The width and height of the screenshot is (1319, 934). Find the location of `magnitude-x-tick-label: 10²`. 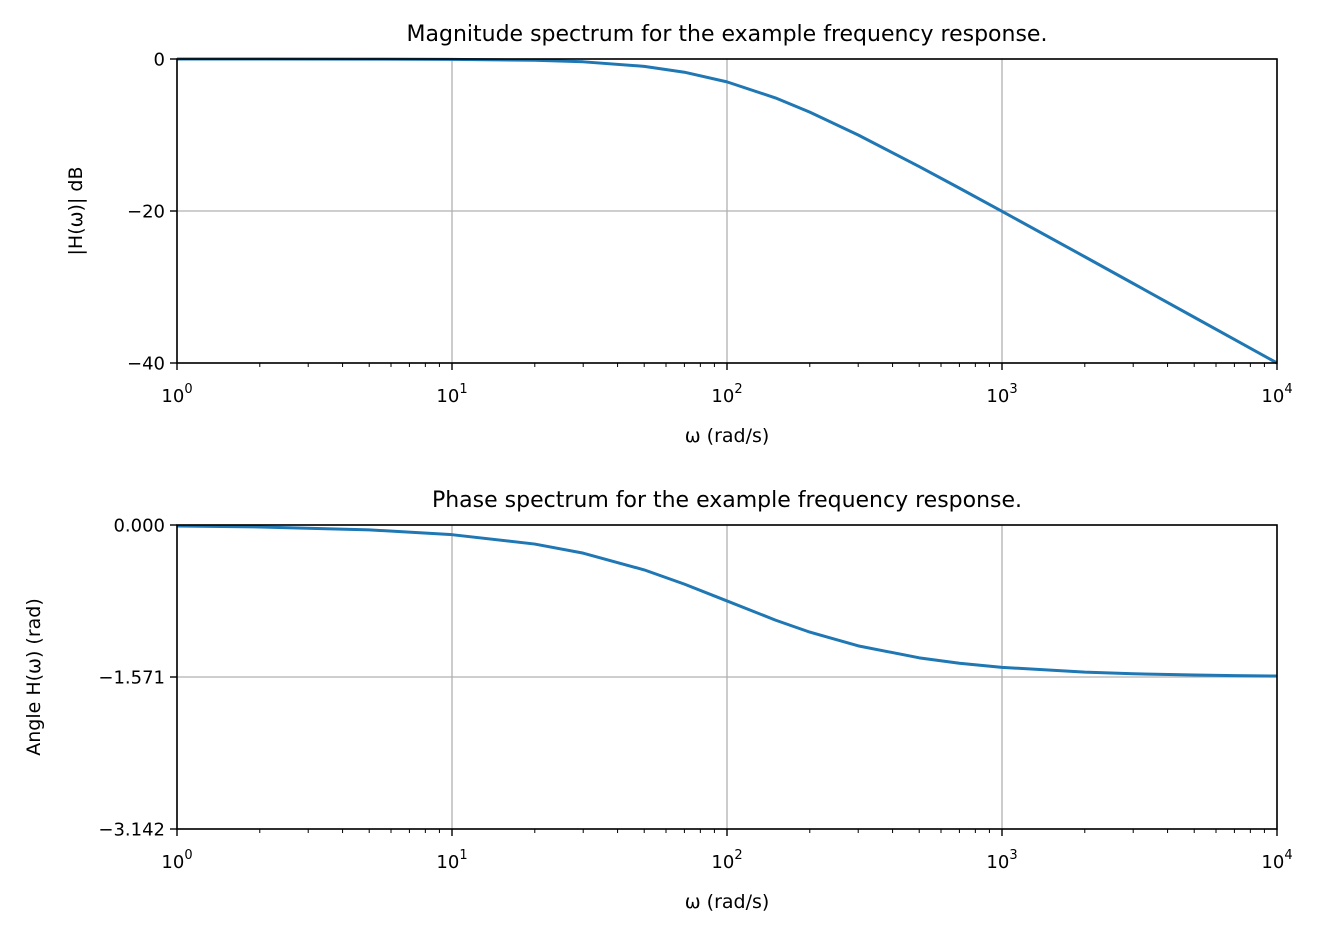

magnitude-x-tick-label: 10² is located at coordinates (726, 394).